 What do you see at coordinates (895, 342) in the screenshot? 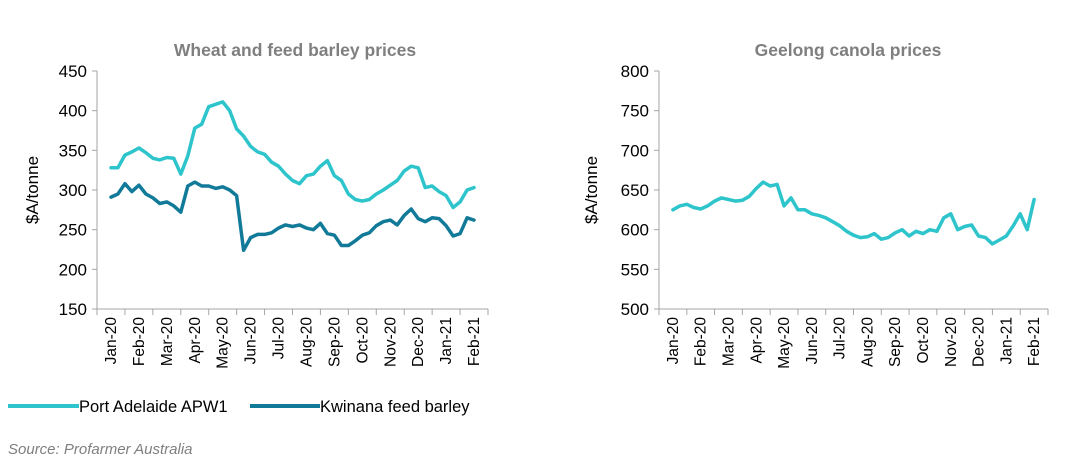
I see `chart2-x-tick-label: Sep-20` at bounding box center [895, 342].